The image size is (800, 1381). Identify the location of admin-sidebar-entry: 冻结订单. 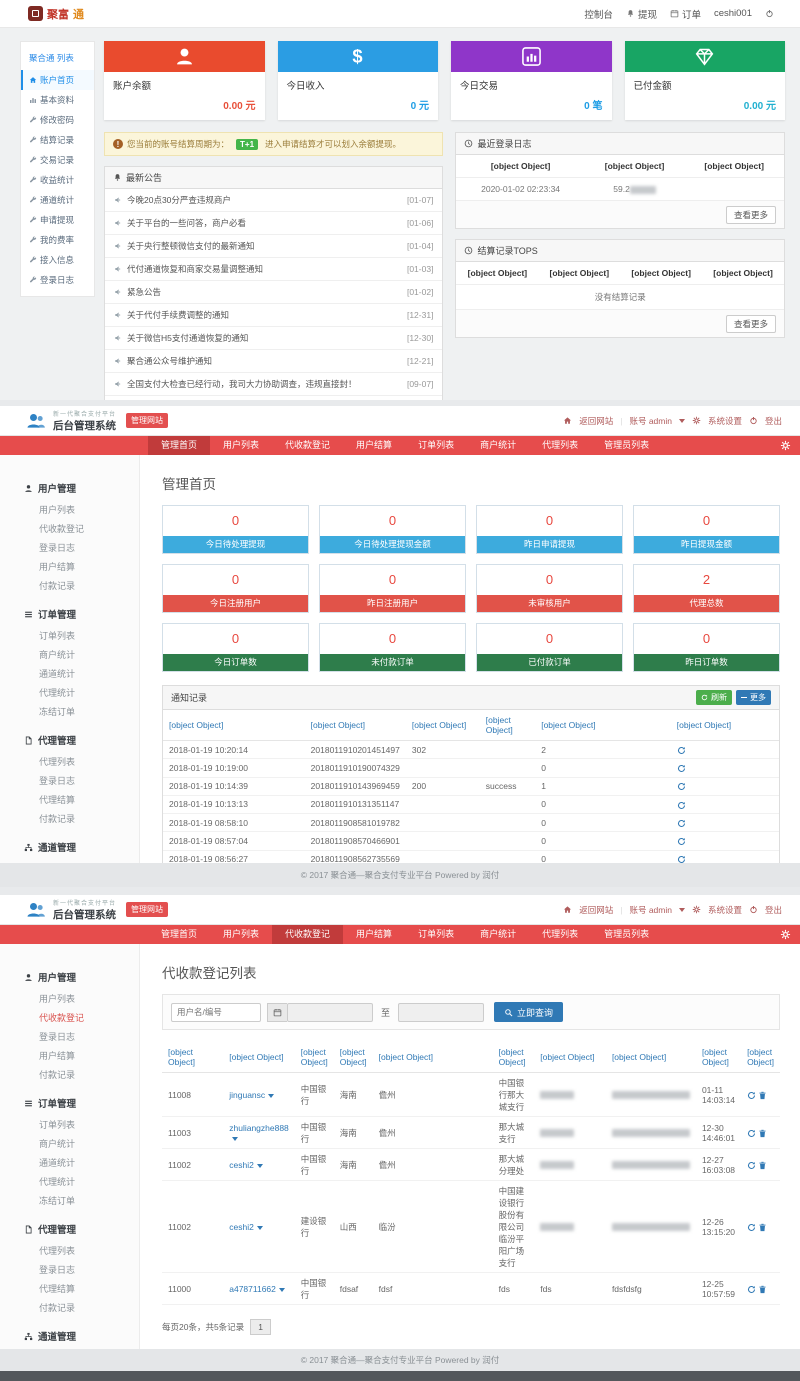
(81, 711).